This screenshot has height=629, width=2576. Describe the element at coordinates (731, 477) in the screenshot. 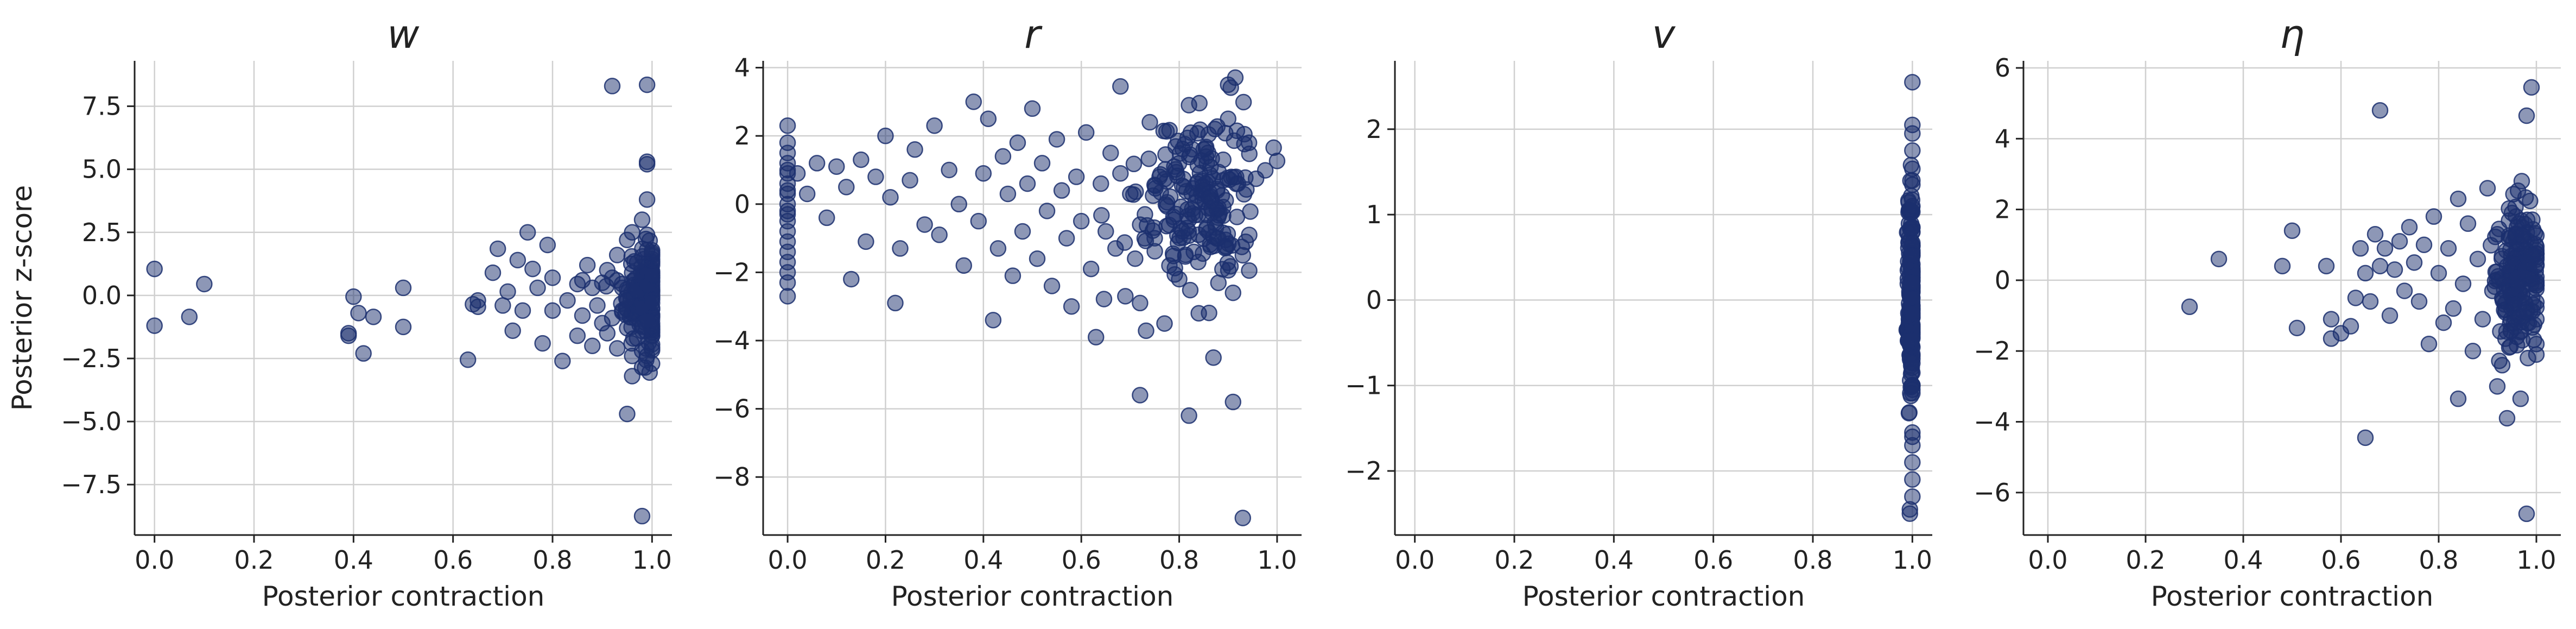

I see `y-tick-label: −8` at that location.